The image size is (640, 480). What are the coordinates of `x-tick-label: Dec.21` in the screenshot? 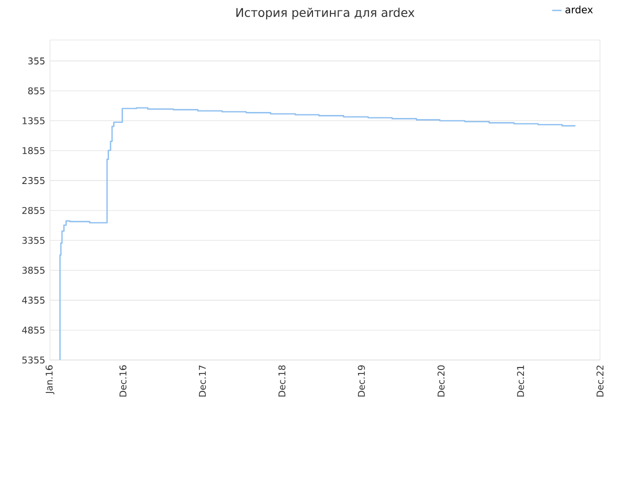 It's located at (520, 381).